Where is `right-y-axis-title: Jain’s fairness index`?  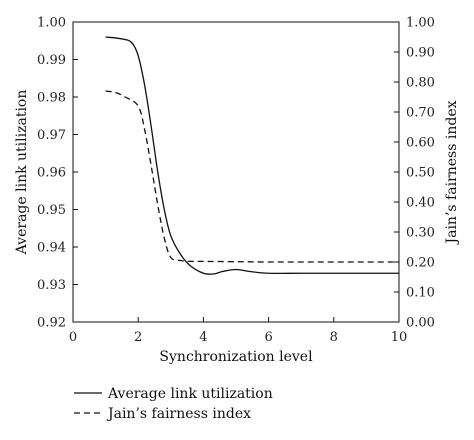
right-y-axis-title: Jain’s fairness index is located at coordinates (452, 172).